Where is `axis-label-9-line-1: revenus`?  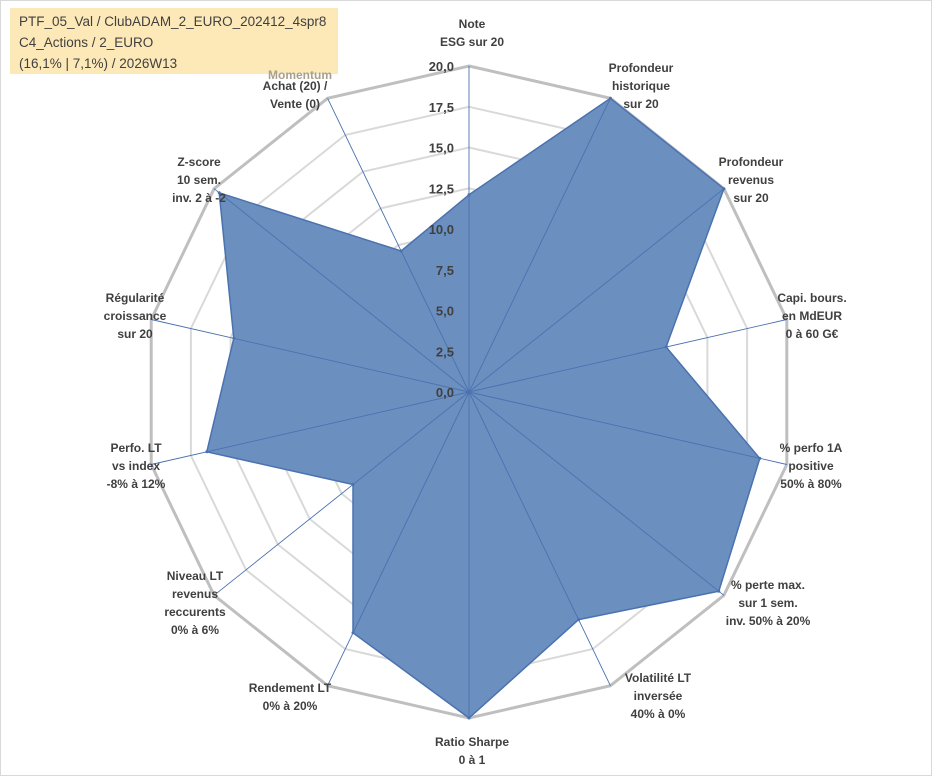
axis-label-9-line-1: revenus is located at coordinates (195, 594).